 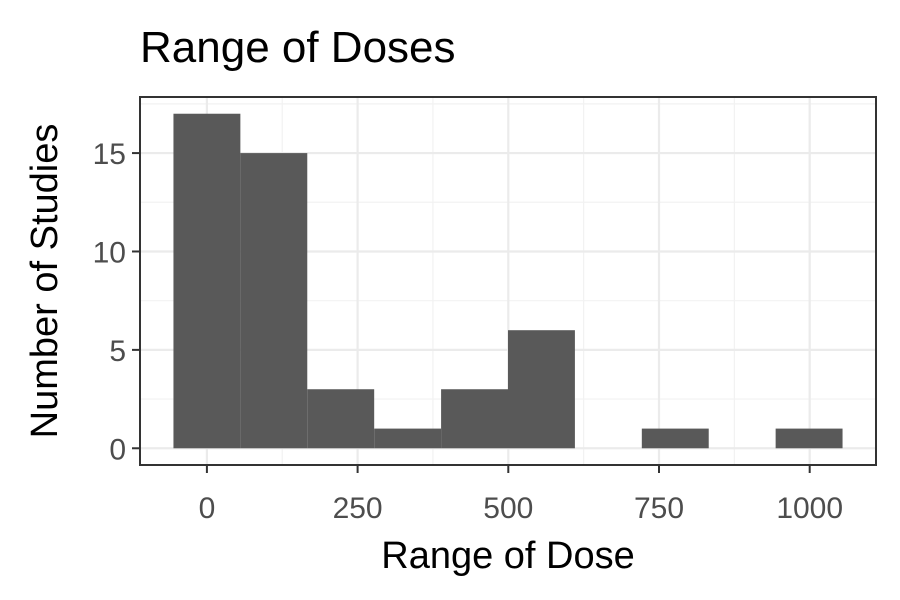 I want to click on x-tick-label: 750, so click(x=659, y=508).